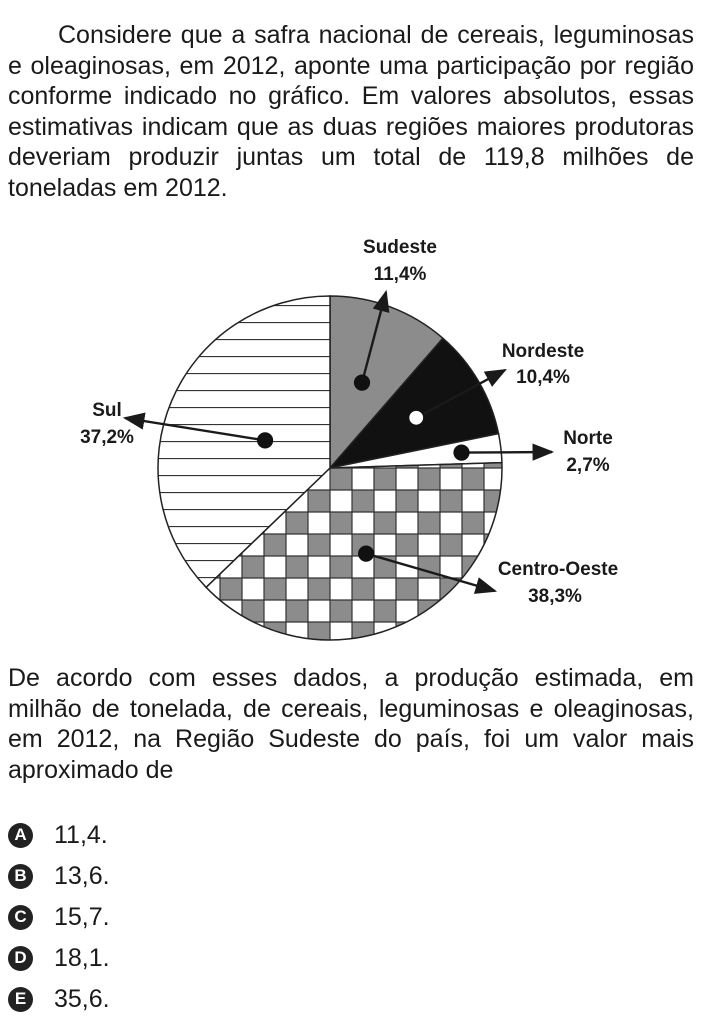  I want to click on option-e-badge: E, so click(20, 999).